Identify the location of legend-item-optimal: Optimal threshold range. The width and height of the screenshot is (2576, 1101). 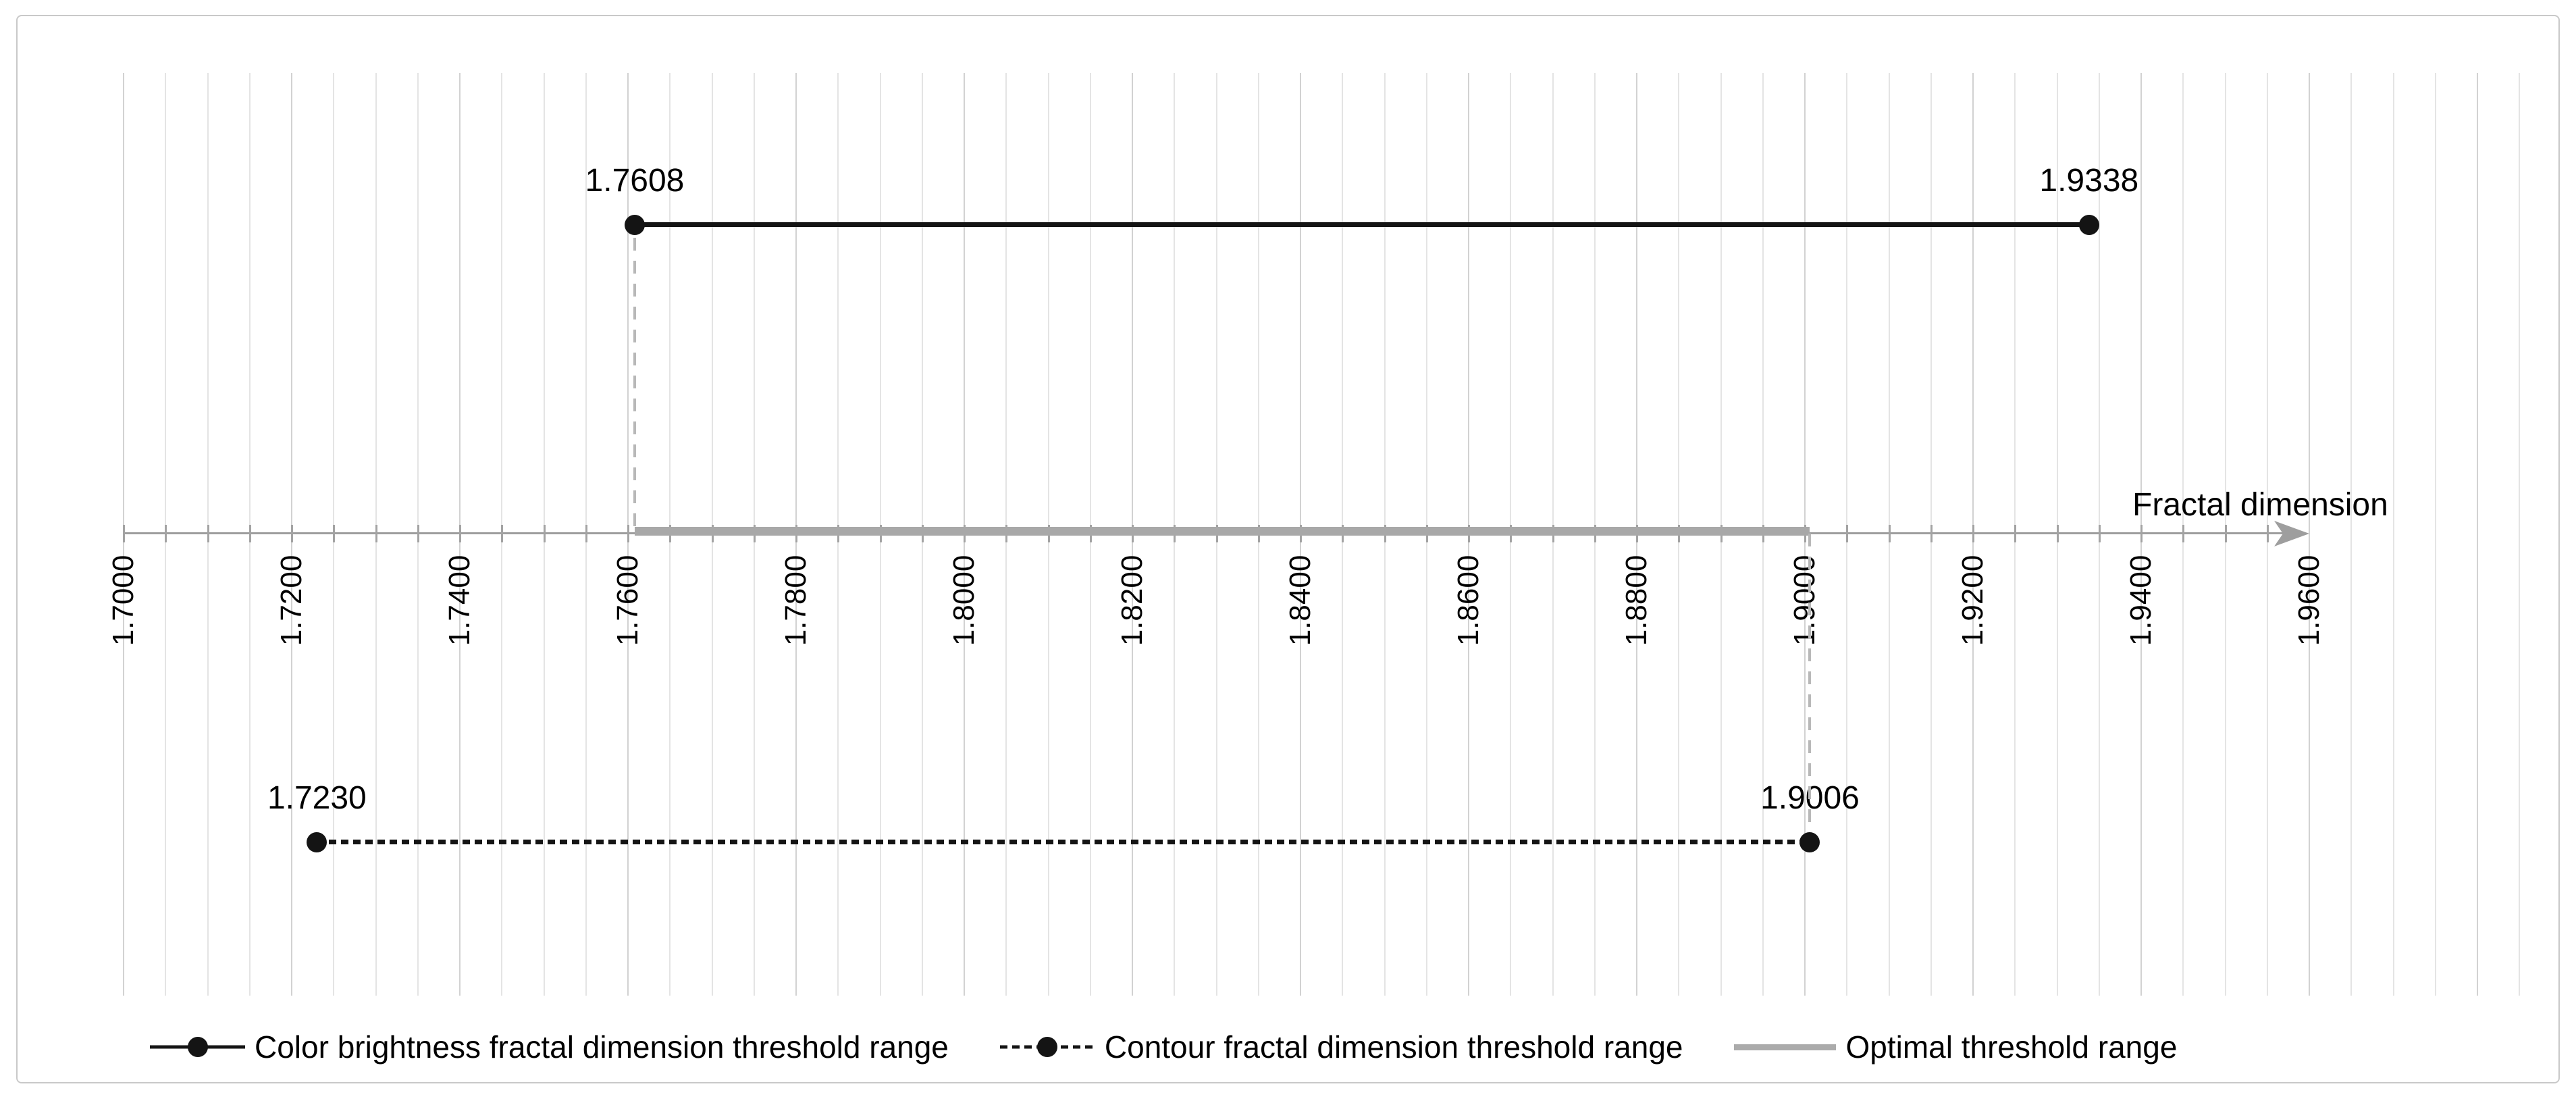
(1955, 1047).